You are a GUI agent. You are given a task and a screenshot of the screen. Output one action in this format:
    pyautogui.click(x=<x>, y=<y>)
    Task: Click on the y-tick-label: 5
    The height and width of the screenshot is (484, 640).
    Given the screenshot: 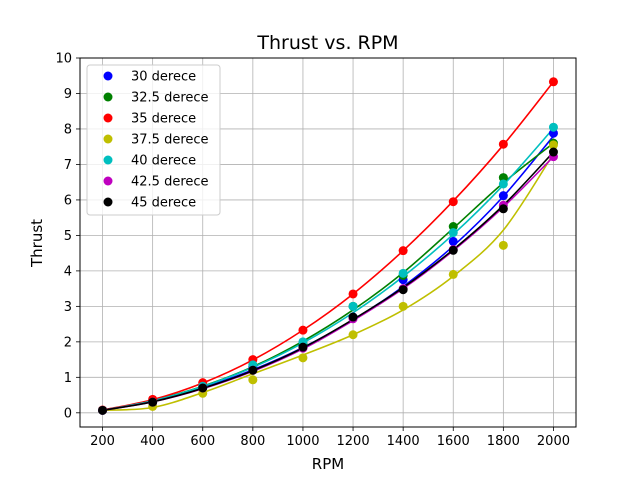 What is the action you would take?
    pyautogui.click(x=68, y=236)
    